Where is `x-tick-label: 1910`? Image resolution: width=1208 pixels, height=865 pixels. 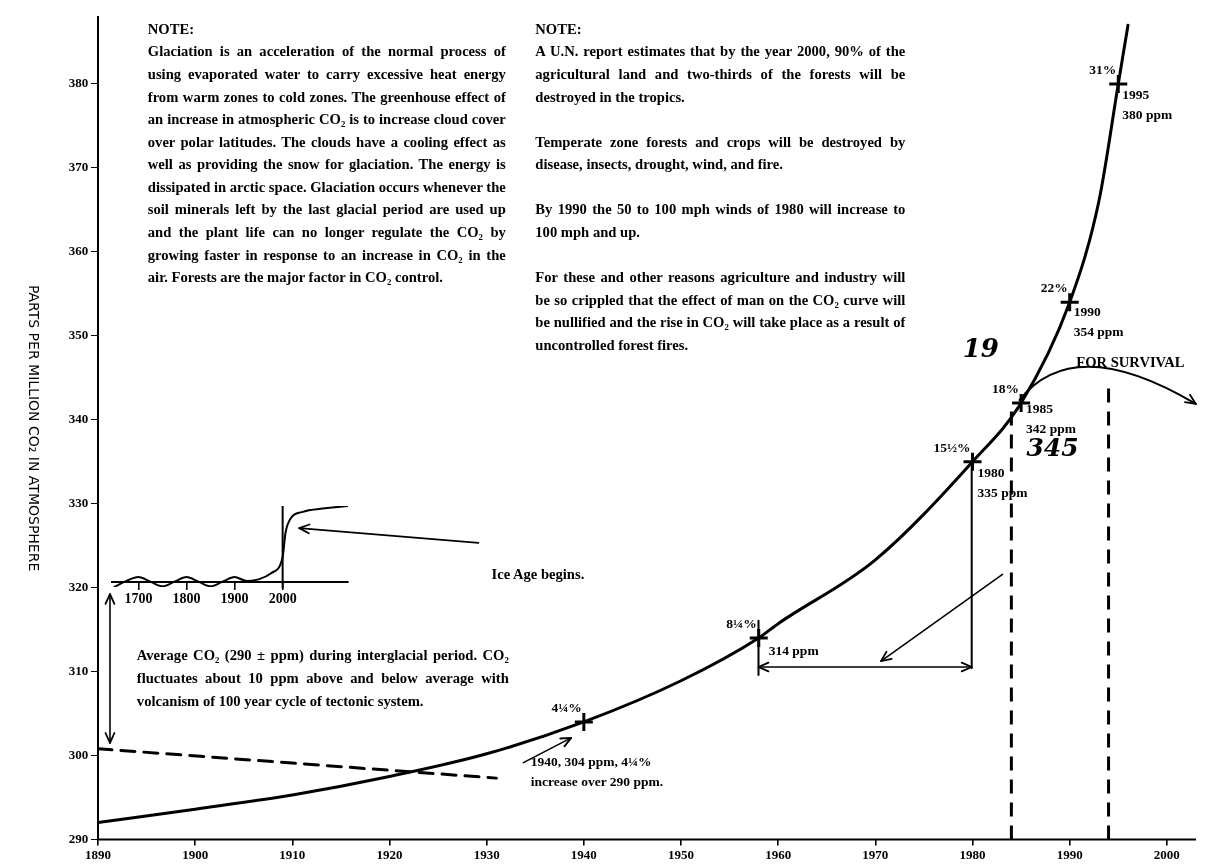 x-tick-label: 1910 is located at coordinates (292, 854).